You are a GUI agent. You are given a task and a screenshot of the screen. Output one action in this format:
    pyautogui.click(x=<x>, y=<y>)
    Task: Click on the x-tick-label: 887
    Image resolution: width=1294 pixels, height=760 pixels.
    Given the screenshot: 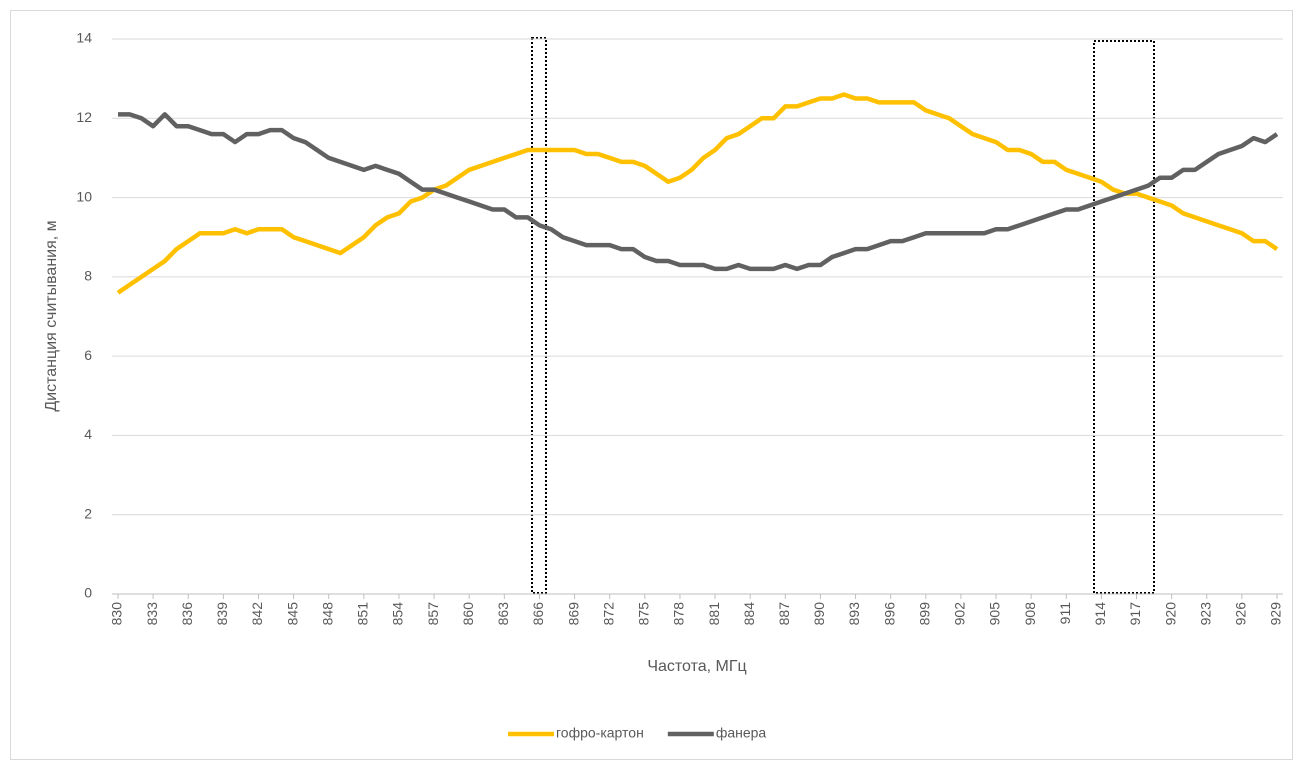 What is the action you would take?
    pyautogui.click(x=784, y=614)
    